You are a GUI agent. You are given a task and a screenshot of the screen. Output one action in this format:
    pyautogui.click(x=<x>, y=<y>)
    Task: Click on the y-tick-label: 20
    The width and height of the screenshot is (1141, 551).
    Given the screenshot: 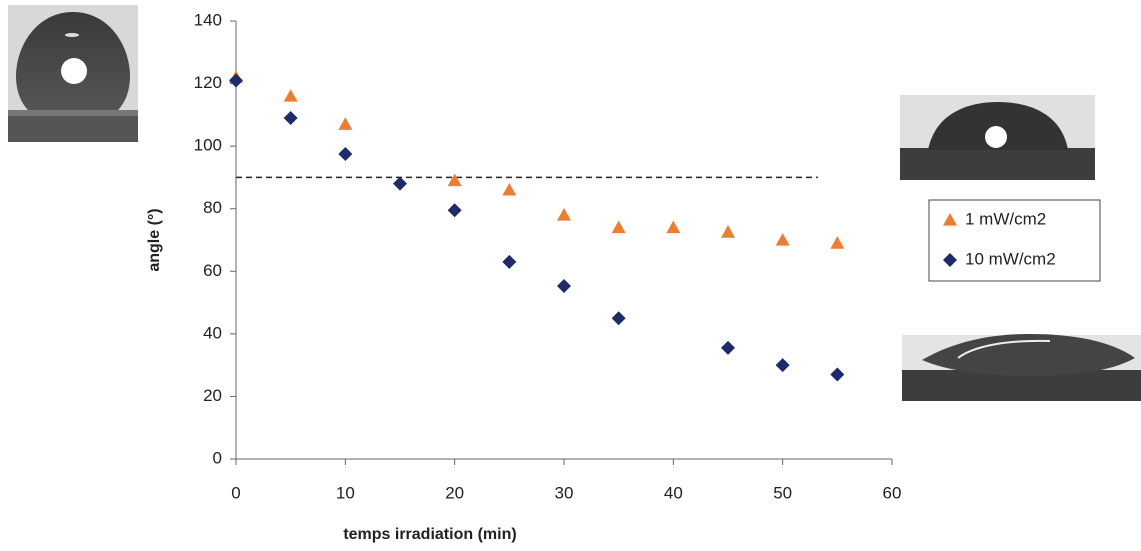 What is the action you would take?
    pyautogui.click(x=212, y=395)
    